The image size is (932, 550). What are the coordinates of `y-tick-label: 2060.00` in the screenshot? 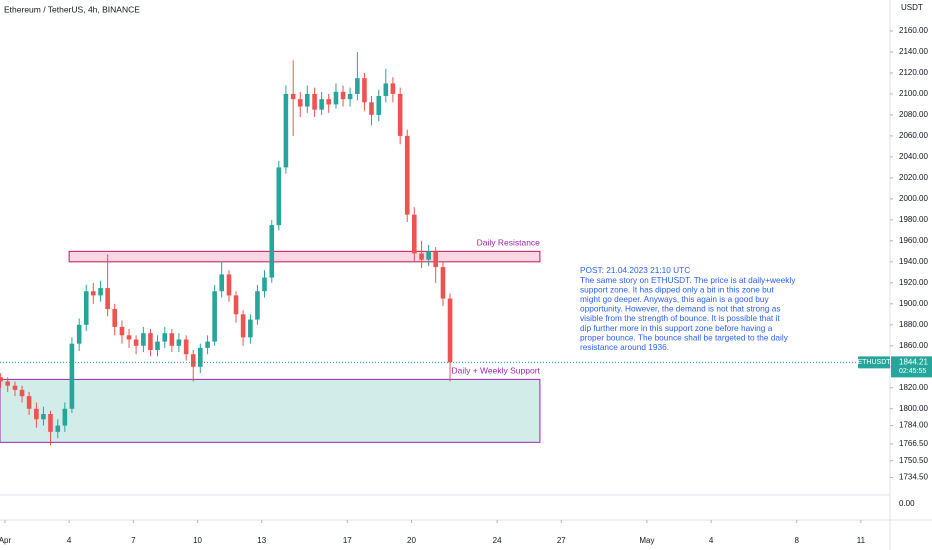 It's located at (913, 135).